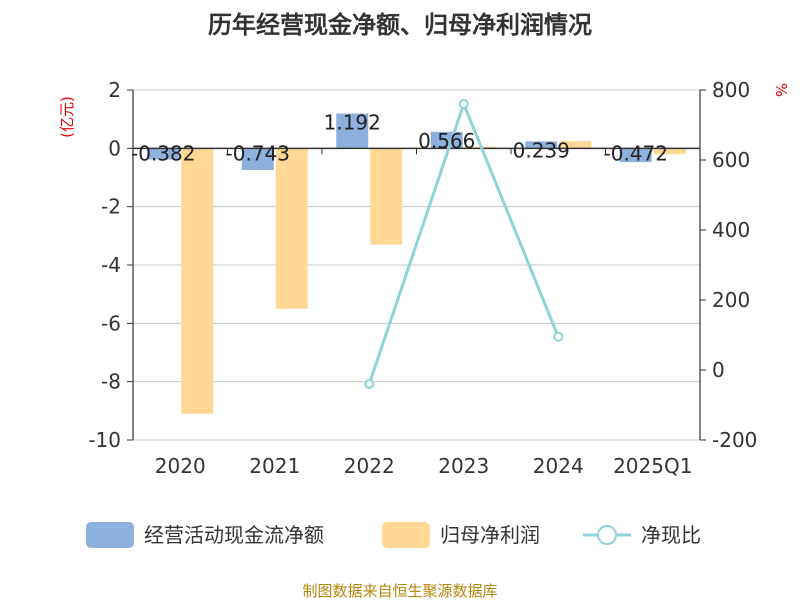  What do you see at coordinates (671, 535) in the screenshot?
I see `legend-label: 净现比` at bounding box center [671, 535].